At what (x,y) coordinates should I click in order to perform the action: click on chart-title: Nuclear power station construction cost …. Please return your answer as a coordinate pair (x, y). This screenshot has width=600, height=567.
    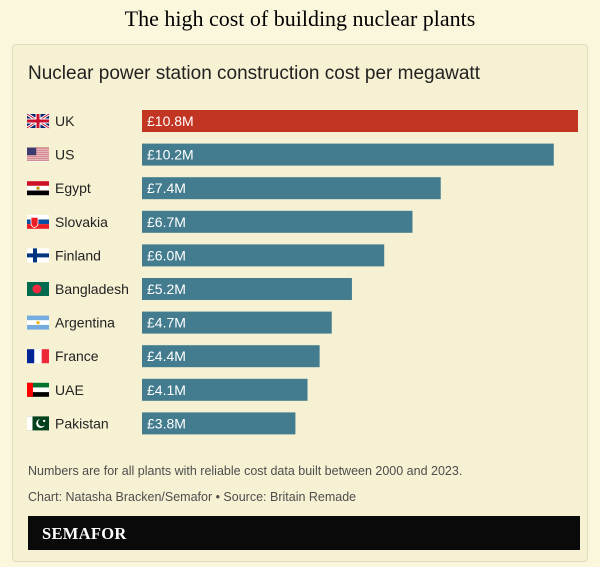
    Looking at the image, I should click on (254, 73).